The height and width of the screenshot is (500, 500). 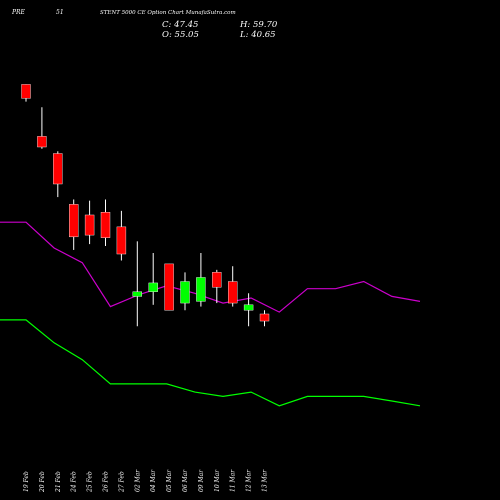 What do you see at coordinates (137, 480) in the screenshot?
I see `x-tick-label: 02 Mar` at bounding box center [137, 480].